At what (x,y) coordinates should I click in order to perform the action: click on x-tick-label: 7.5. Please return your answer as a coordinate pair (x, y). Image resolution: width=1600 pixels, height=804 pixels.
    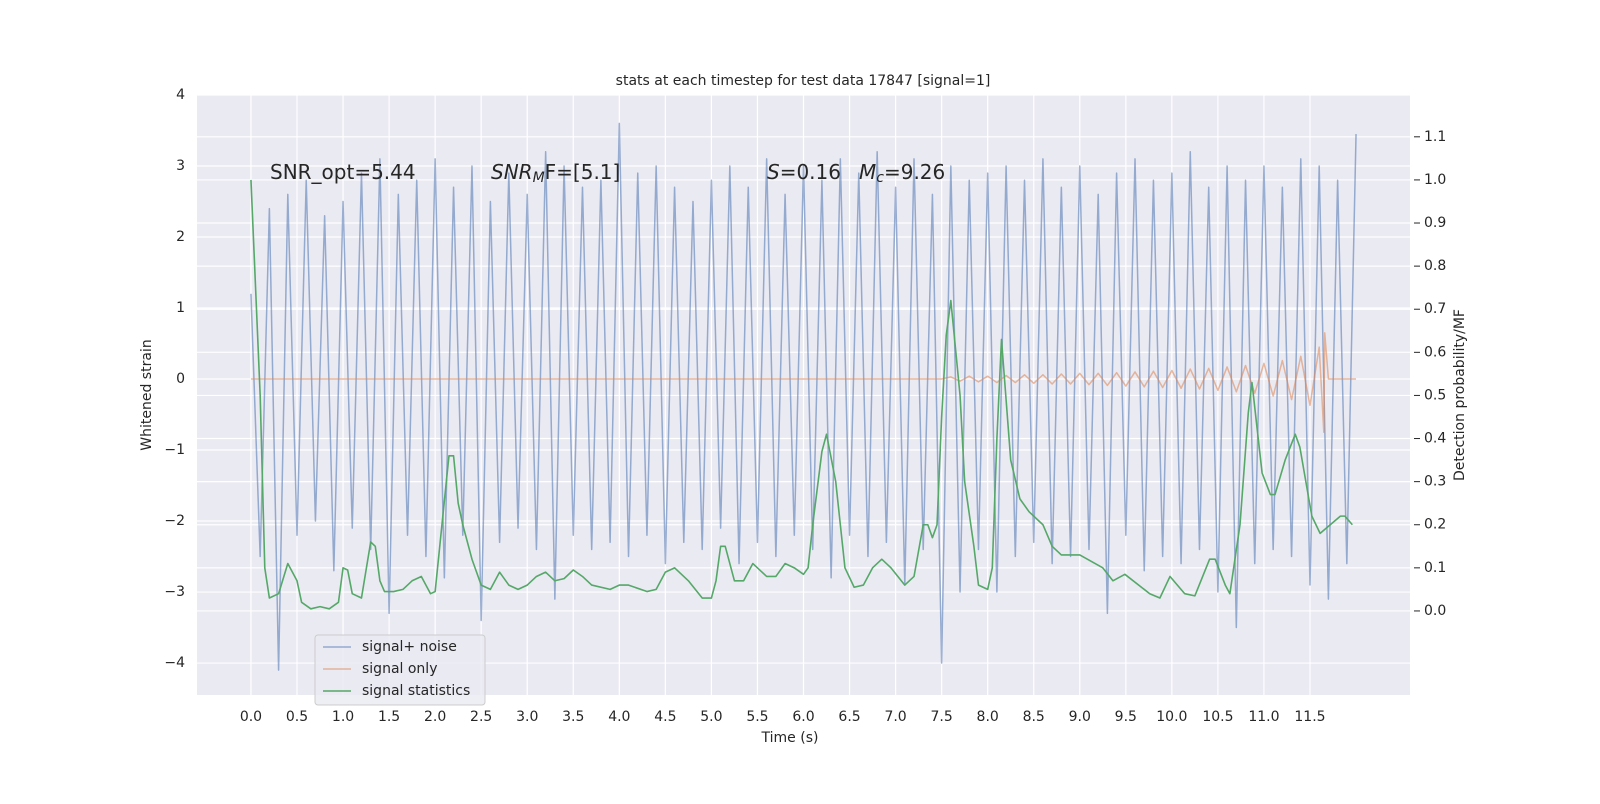
    Looking at the image, I should click on (942, 717).